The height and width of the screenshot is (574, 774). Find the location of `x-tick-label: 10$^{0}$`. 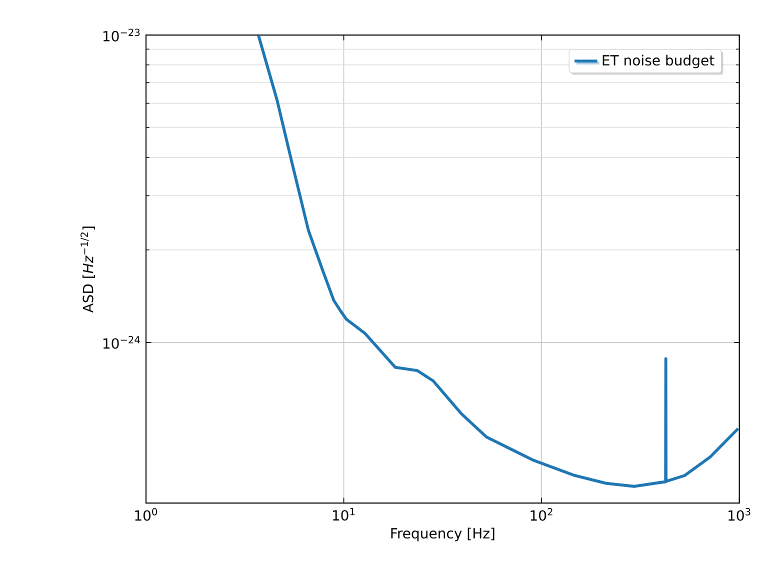

x-tick-label: 10$^{0}$ is located at coordinates (146, 514).